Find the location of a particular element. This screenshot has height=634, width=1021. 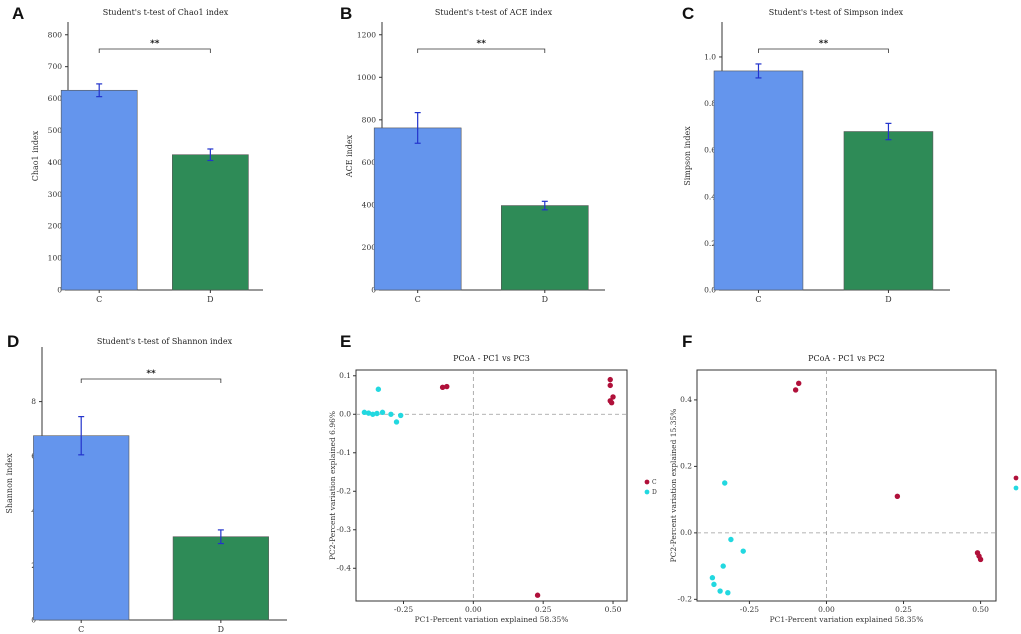

y-axis-label: PC2-Percent variation explained 15.35% is located at coordinates (673, 486).